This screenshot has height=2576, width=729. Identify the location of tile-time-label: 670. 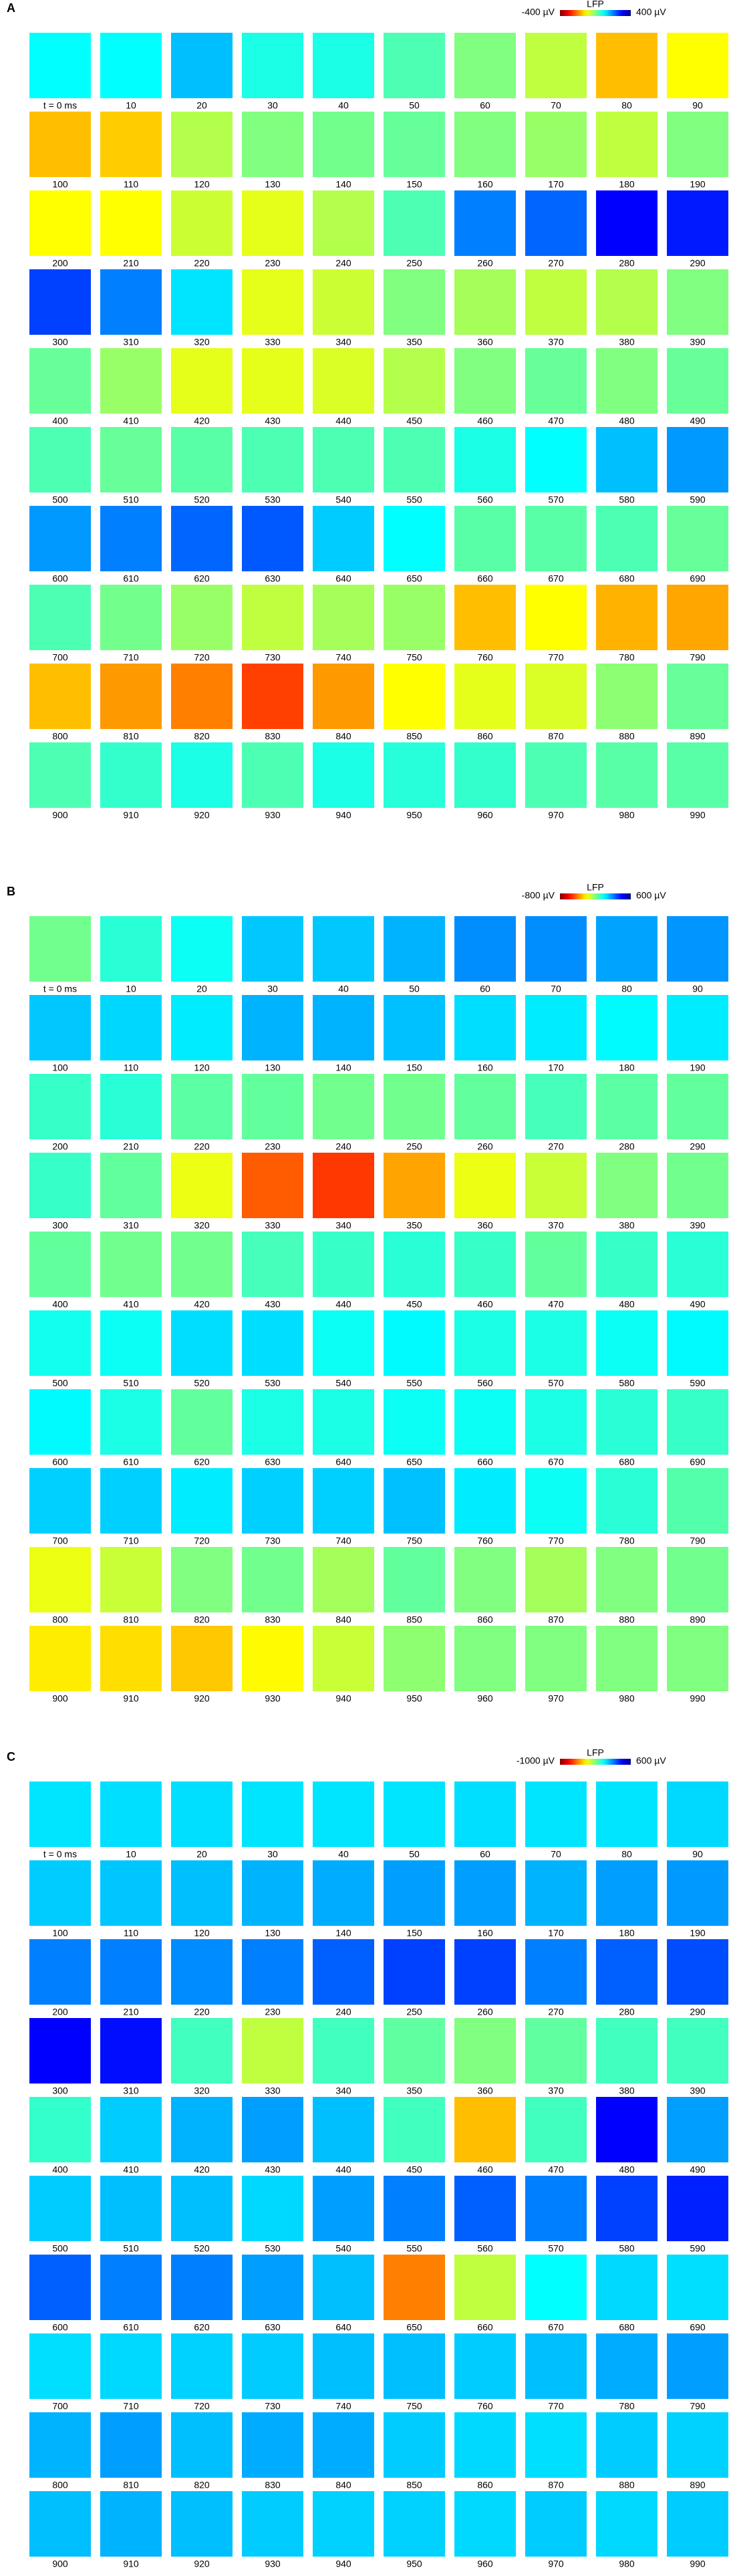
(556, 2327).